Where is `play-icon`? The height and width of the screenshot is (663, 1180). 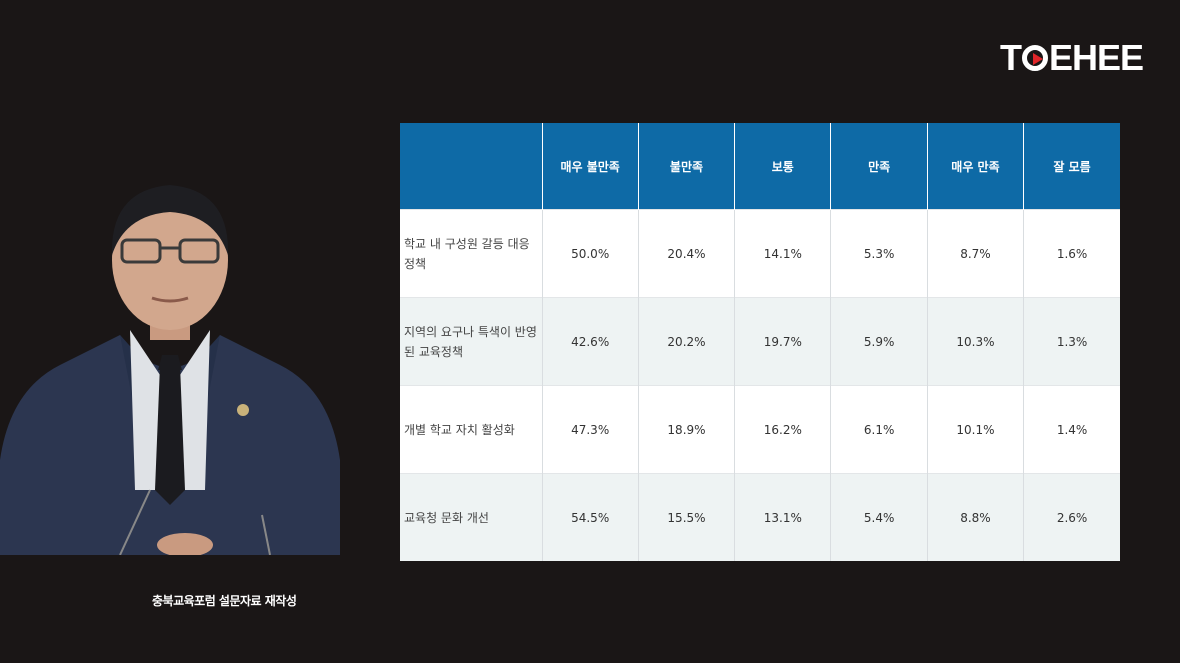 play-icon is located at coordinates (1035, 58).